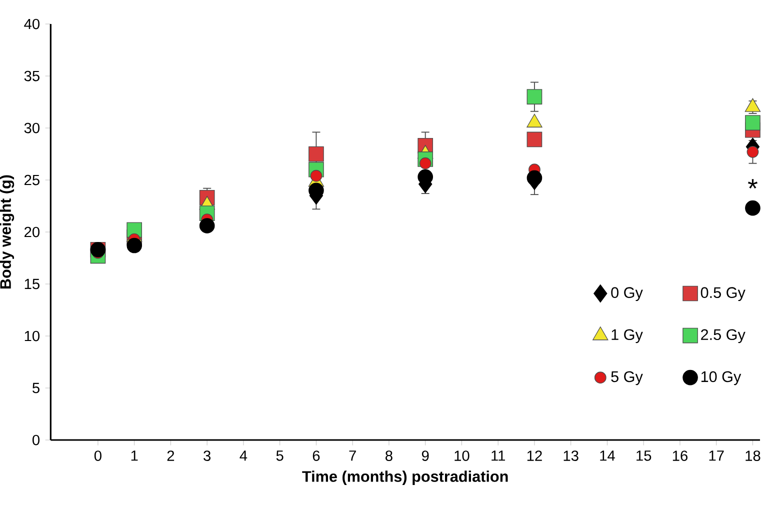 The width and height of the screenshot is (763, 512). I want to click on legend-label: 0.5 Gy, so click(723, 294).